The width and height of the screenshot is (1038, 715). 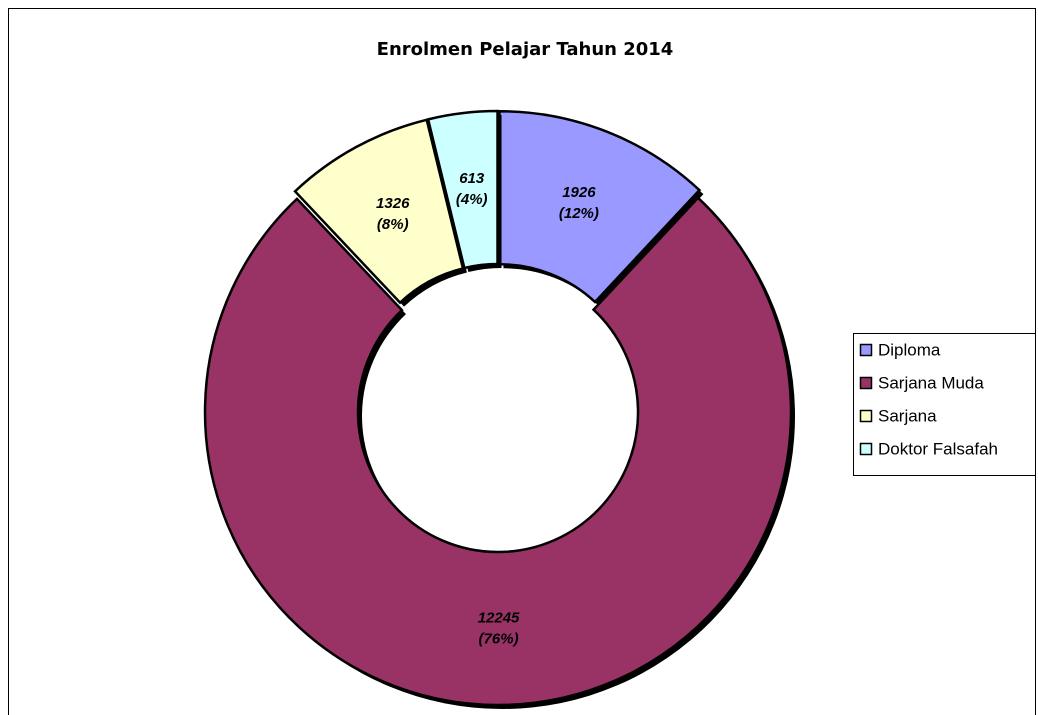 I want to click on data-label: 1326, so click(x=393, y=203).